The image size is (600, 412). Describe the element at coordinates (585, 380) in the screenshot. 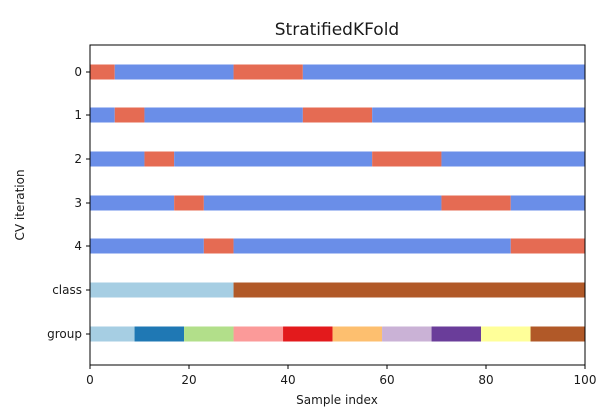

I see `x-tick-label-100: 100` at that location.